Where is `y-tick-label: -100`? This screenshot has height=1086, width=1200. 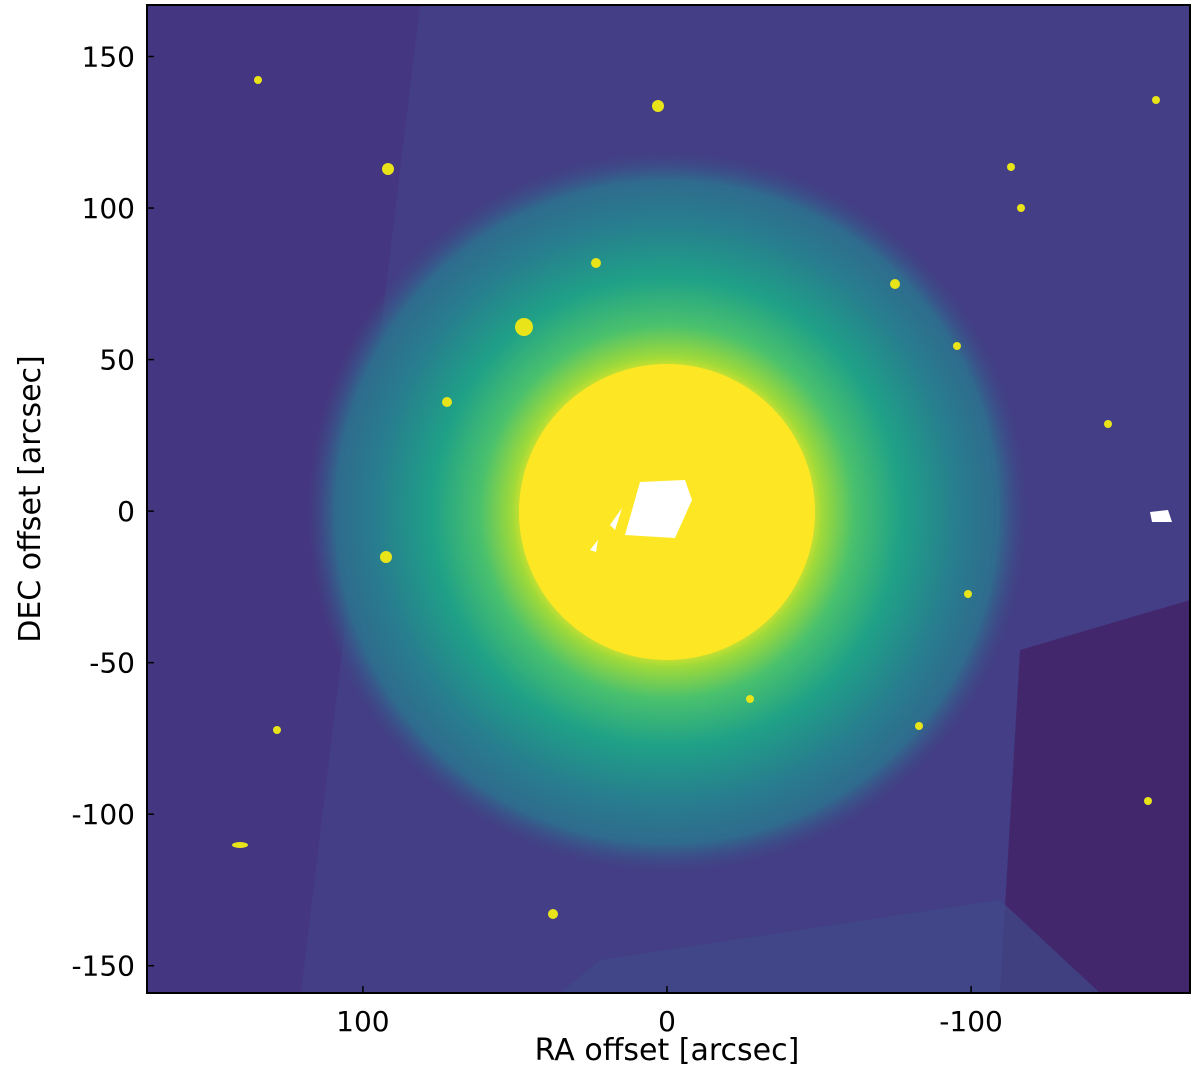
y-tick-label: -100 is located at coordinates (103, 814).